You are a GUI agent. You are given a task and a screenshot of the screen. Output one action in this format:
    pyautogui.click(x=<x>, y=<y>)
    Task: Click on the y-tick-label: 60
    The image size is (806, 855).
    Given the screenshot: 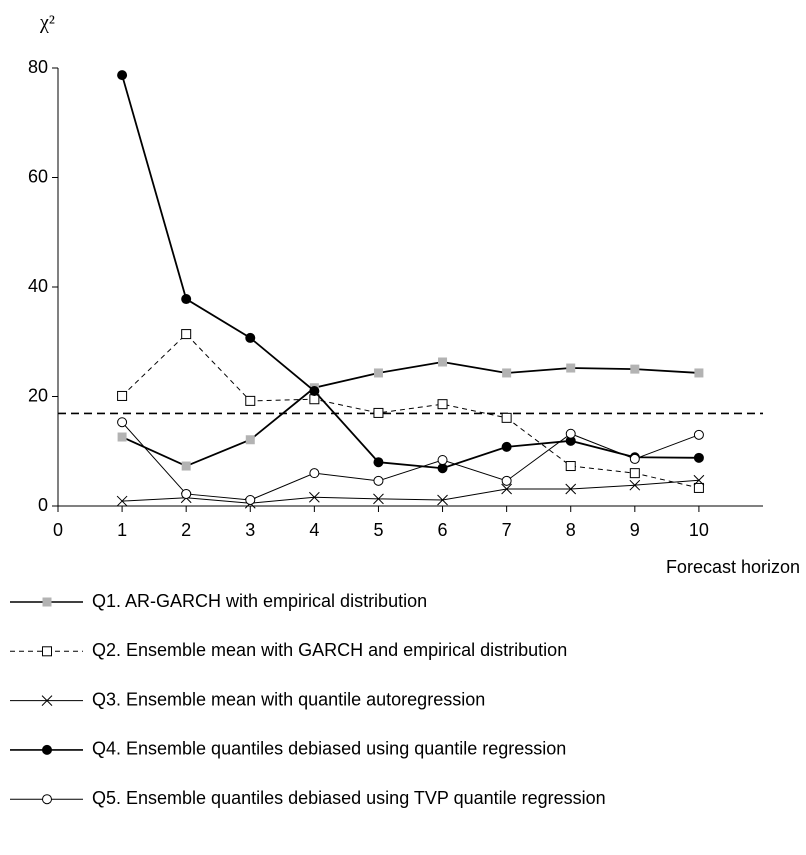 What is the action you would take?
    pyautogui.click(x=38, y=176)
    